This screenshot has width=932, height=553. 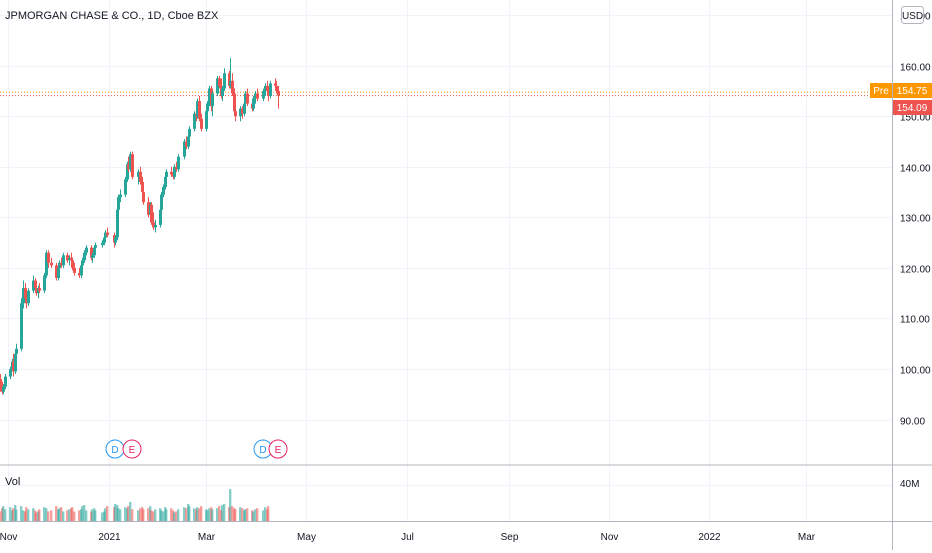 What do you see at coordinates (115, 449) in the screenshot?
I see `dividend-badge: D` at bounding box center [115, 449].